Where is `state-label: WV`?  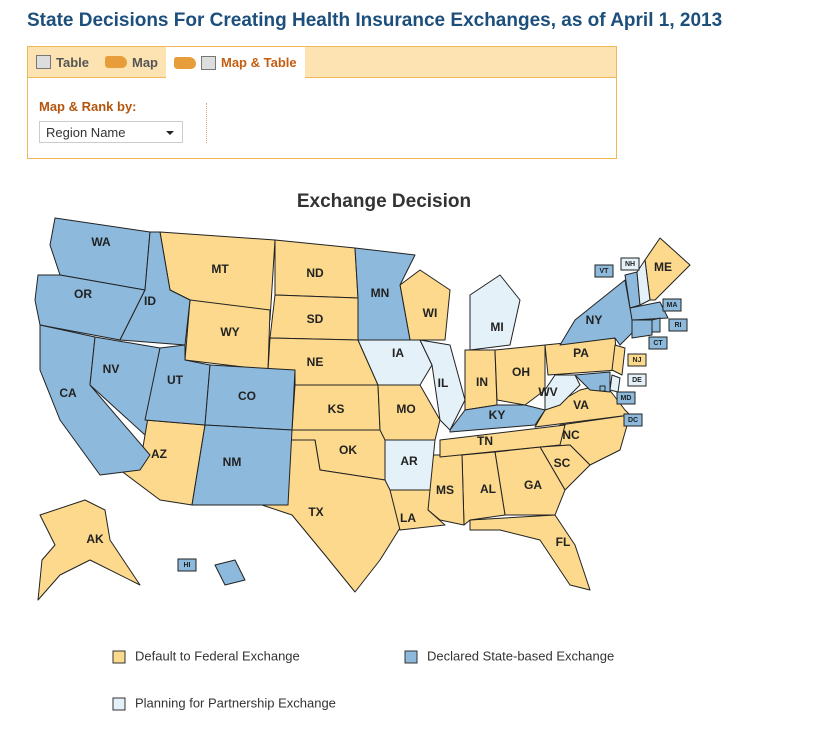 state-label: WV is located at coordinates (547, 392).